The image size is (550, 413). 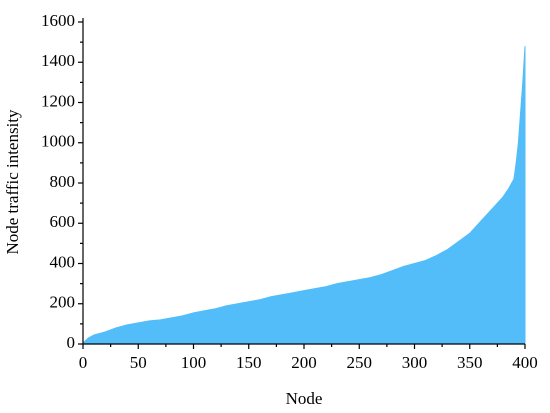 I want to click on x-tick-label: 200, so click(x=304, y=362).